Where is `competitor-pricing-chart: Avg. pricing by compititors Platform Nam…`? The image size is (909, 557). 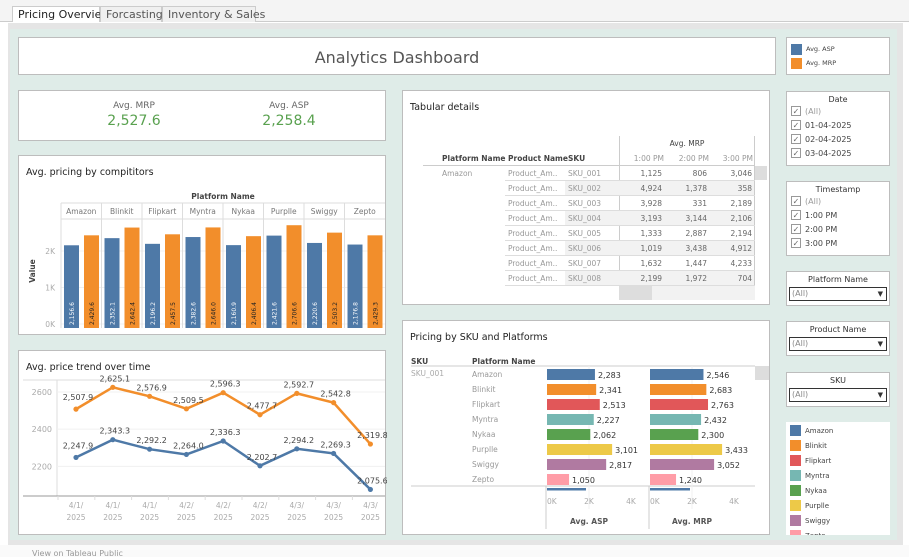 competitor-pricing-chart: Avg. pricing by compititors Platform Nam… is located at coordinates (202, 245).